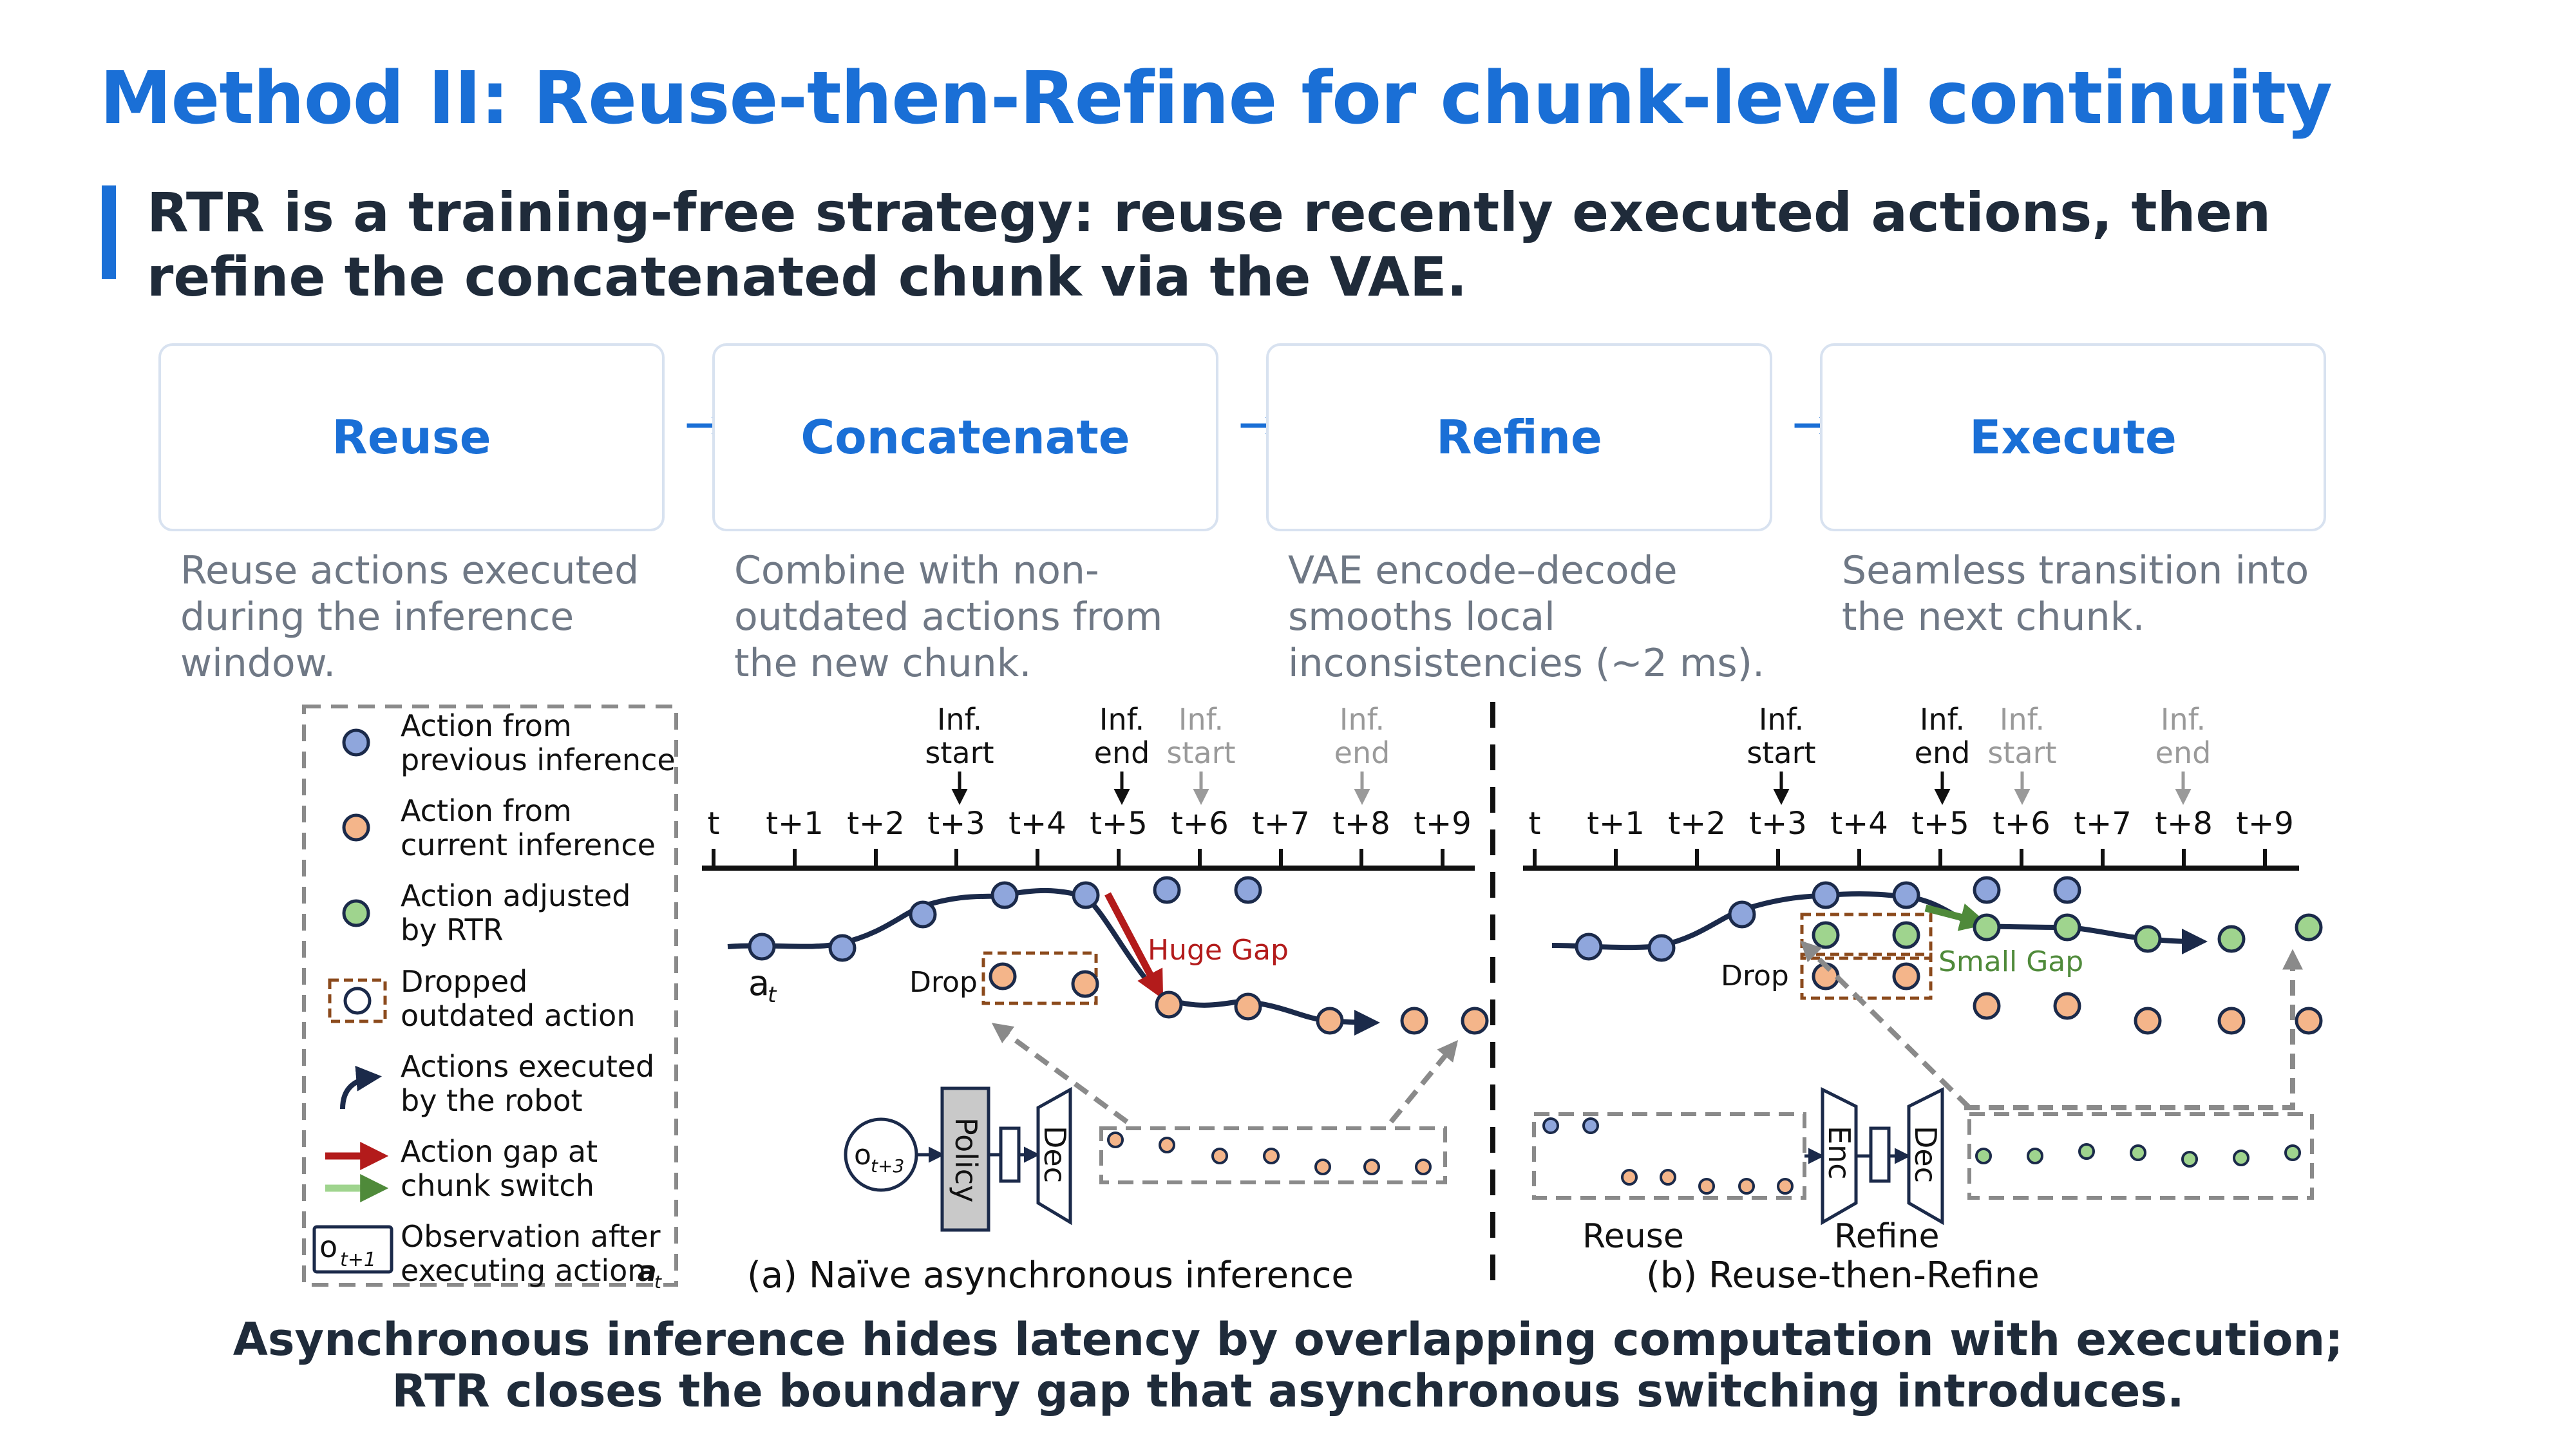  I want to click on decoder-block-a, so click(1054, 1156).